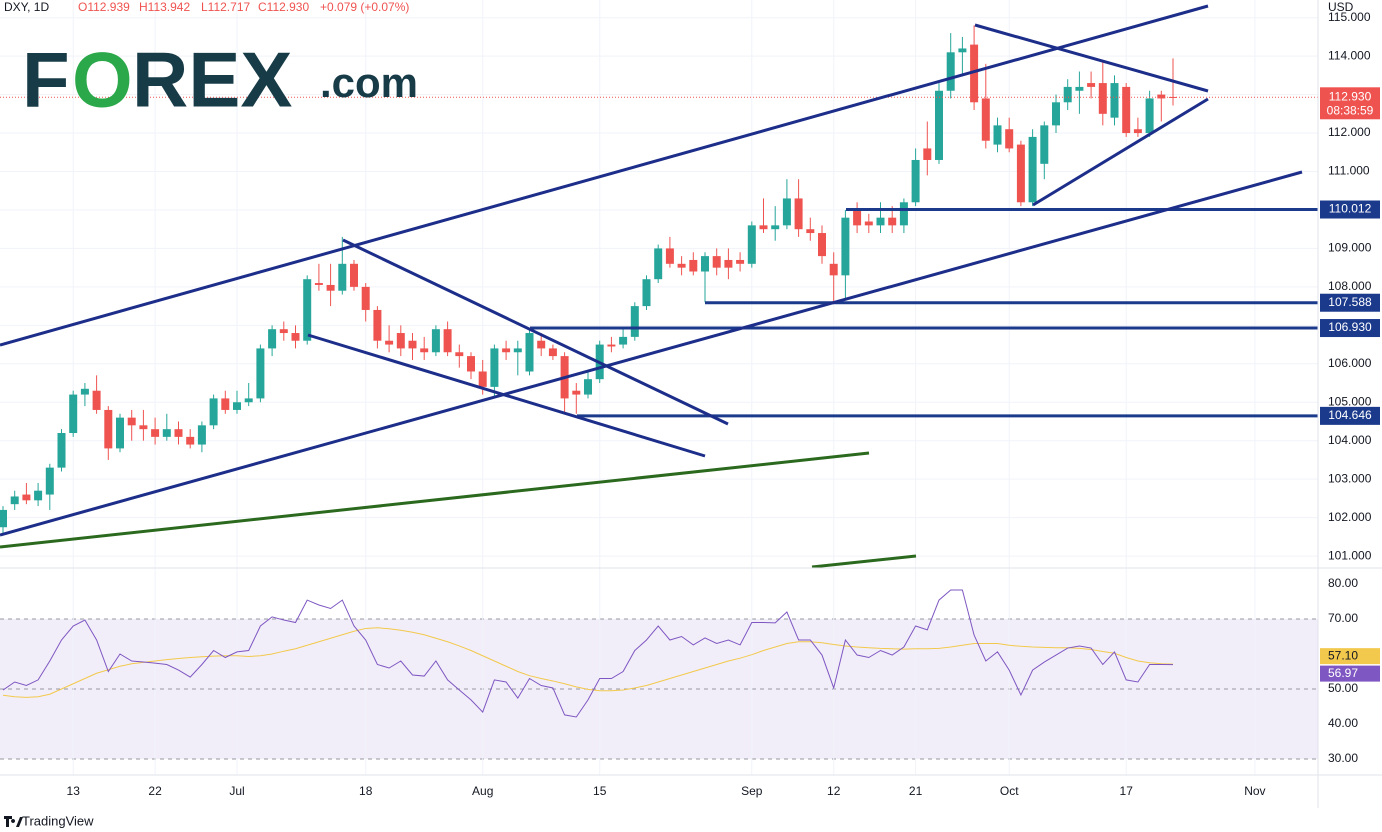 The width and height of the screenshot is (1382, 832). I want to click on y-tick-label: 111.000, so click(1349, 171).